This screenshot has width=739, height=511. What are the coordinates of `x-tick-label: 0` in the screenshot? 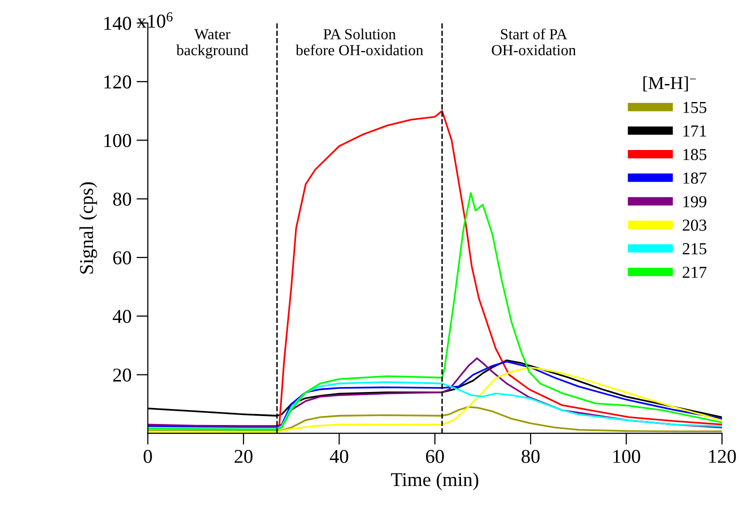 It's located at (148, 456).